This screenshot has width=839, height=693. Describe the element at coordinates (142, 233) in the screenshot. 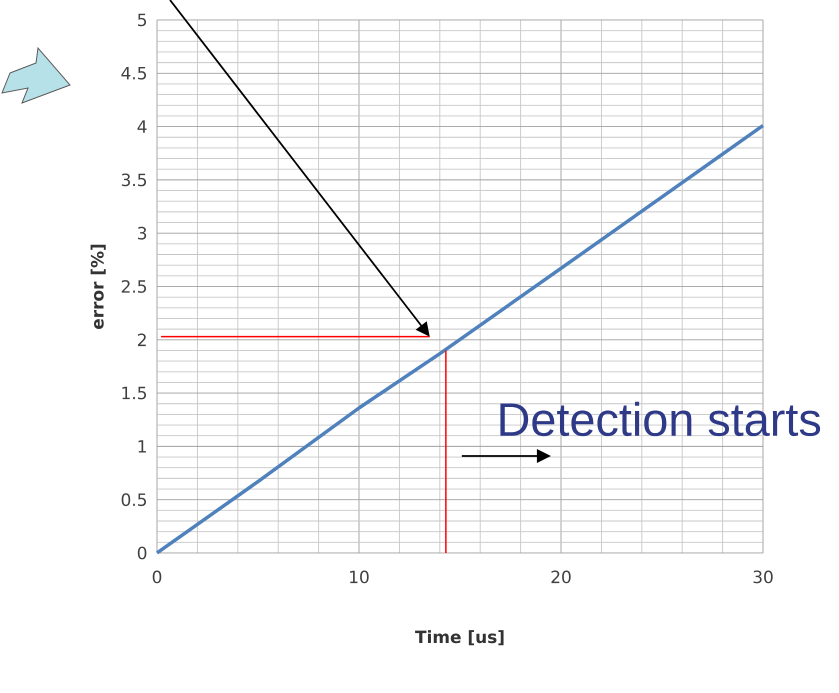

I see `y-tick-label: 3` at that location.